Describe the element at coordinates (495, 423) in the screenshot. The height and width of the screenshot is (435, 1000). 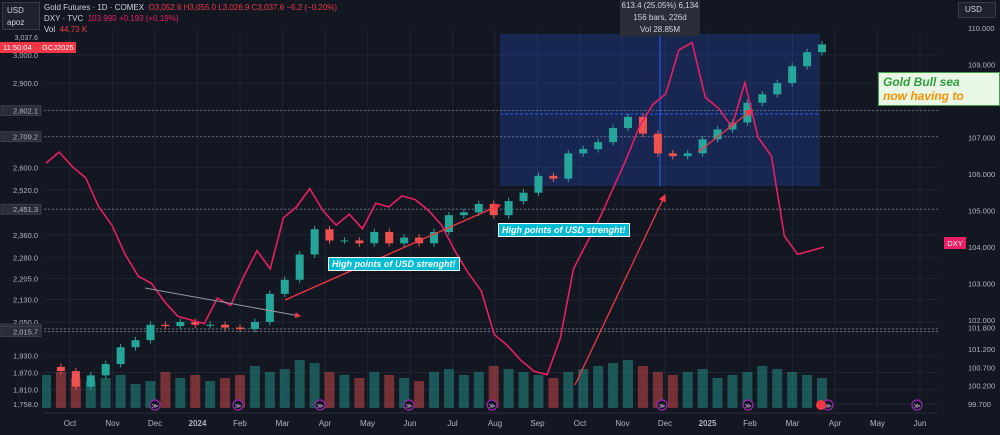
I see `time-axis-tick: Aug` at that location.